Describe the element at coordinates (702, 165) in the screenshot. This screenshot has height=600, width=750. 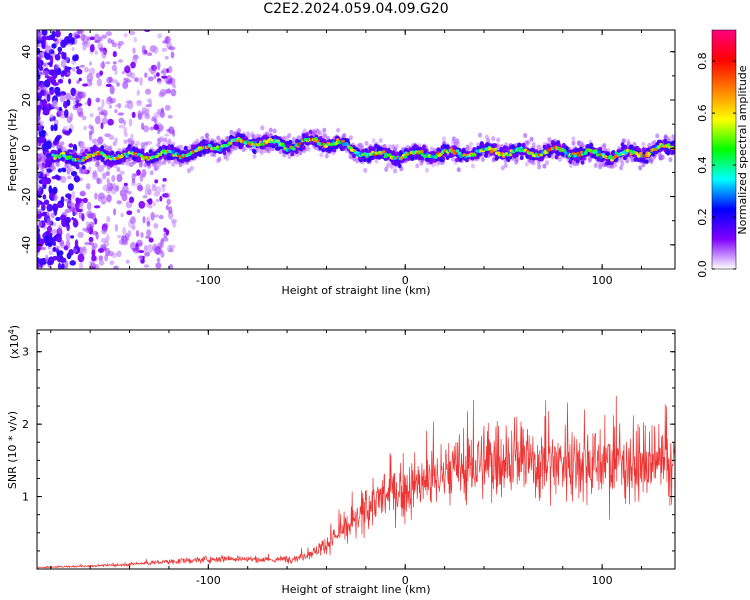
I see `colorbar-tick-label: 0.4` at that location.